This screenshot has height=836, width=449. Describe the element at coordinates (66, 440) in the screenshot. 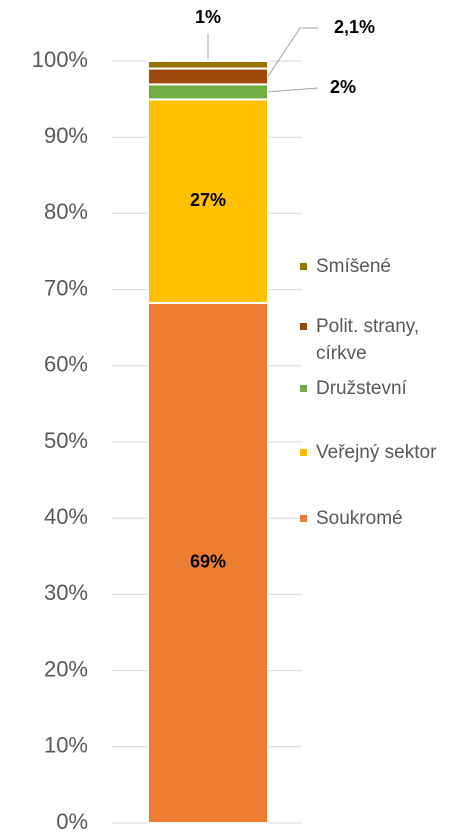

I see `y-tick-label: 50%` at that location.